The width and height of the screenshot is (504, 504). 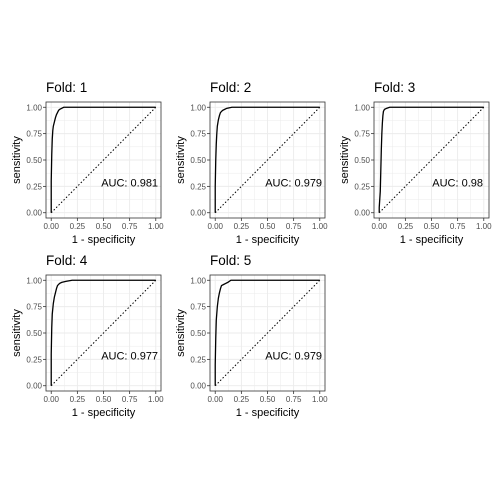 What do you see at coordinates (394, 87) in the screenshot?
I see `panel-title-fold-3: Fold: 3` at bounding box center [394, 87].